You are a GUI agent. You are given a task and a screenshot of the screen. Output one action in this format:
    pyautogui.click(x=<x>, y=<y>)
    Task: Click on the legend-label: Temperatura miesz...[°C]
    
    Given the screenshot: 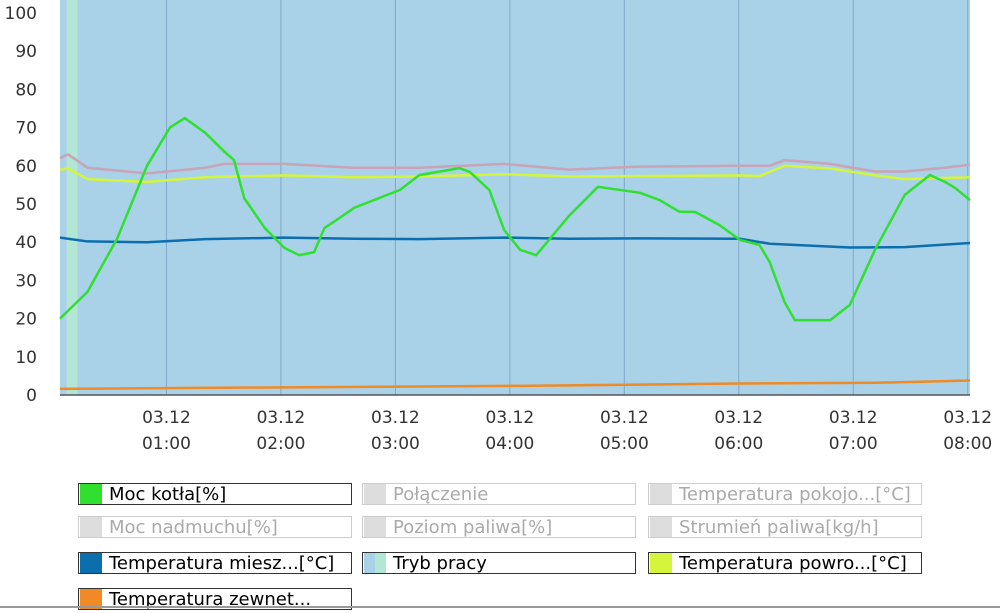 What is the action you would take?
    pyautogui.click(x=222, y=563)
    